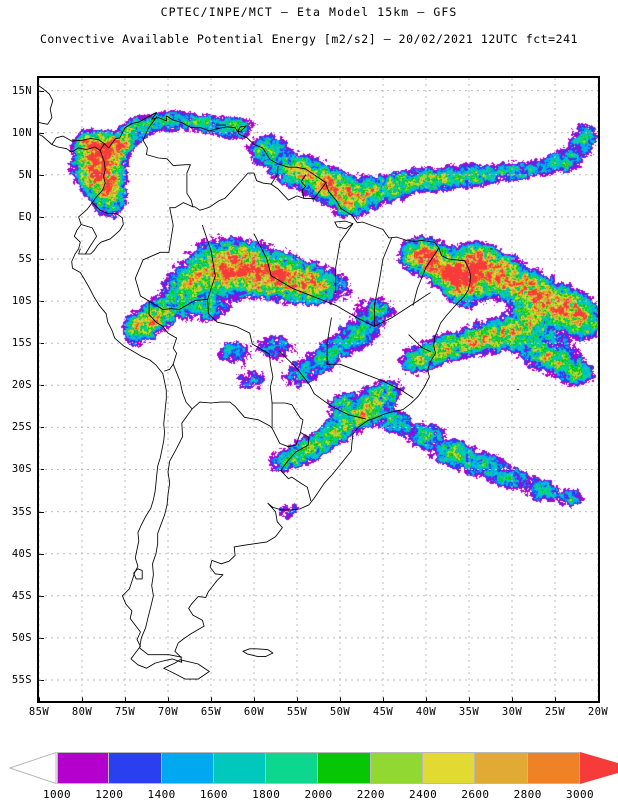 Image resolution: width=618 pixels, height=801 pixels. I want to click on x-tick-label: 35W, so click(469, 712).